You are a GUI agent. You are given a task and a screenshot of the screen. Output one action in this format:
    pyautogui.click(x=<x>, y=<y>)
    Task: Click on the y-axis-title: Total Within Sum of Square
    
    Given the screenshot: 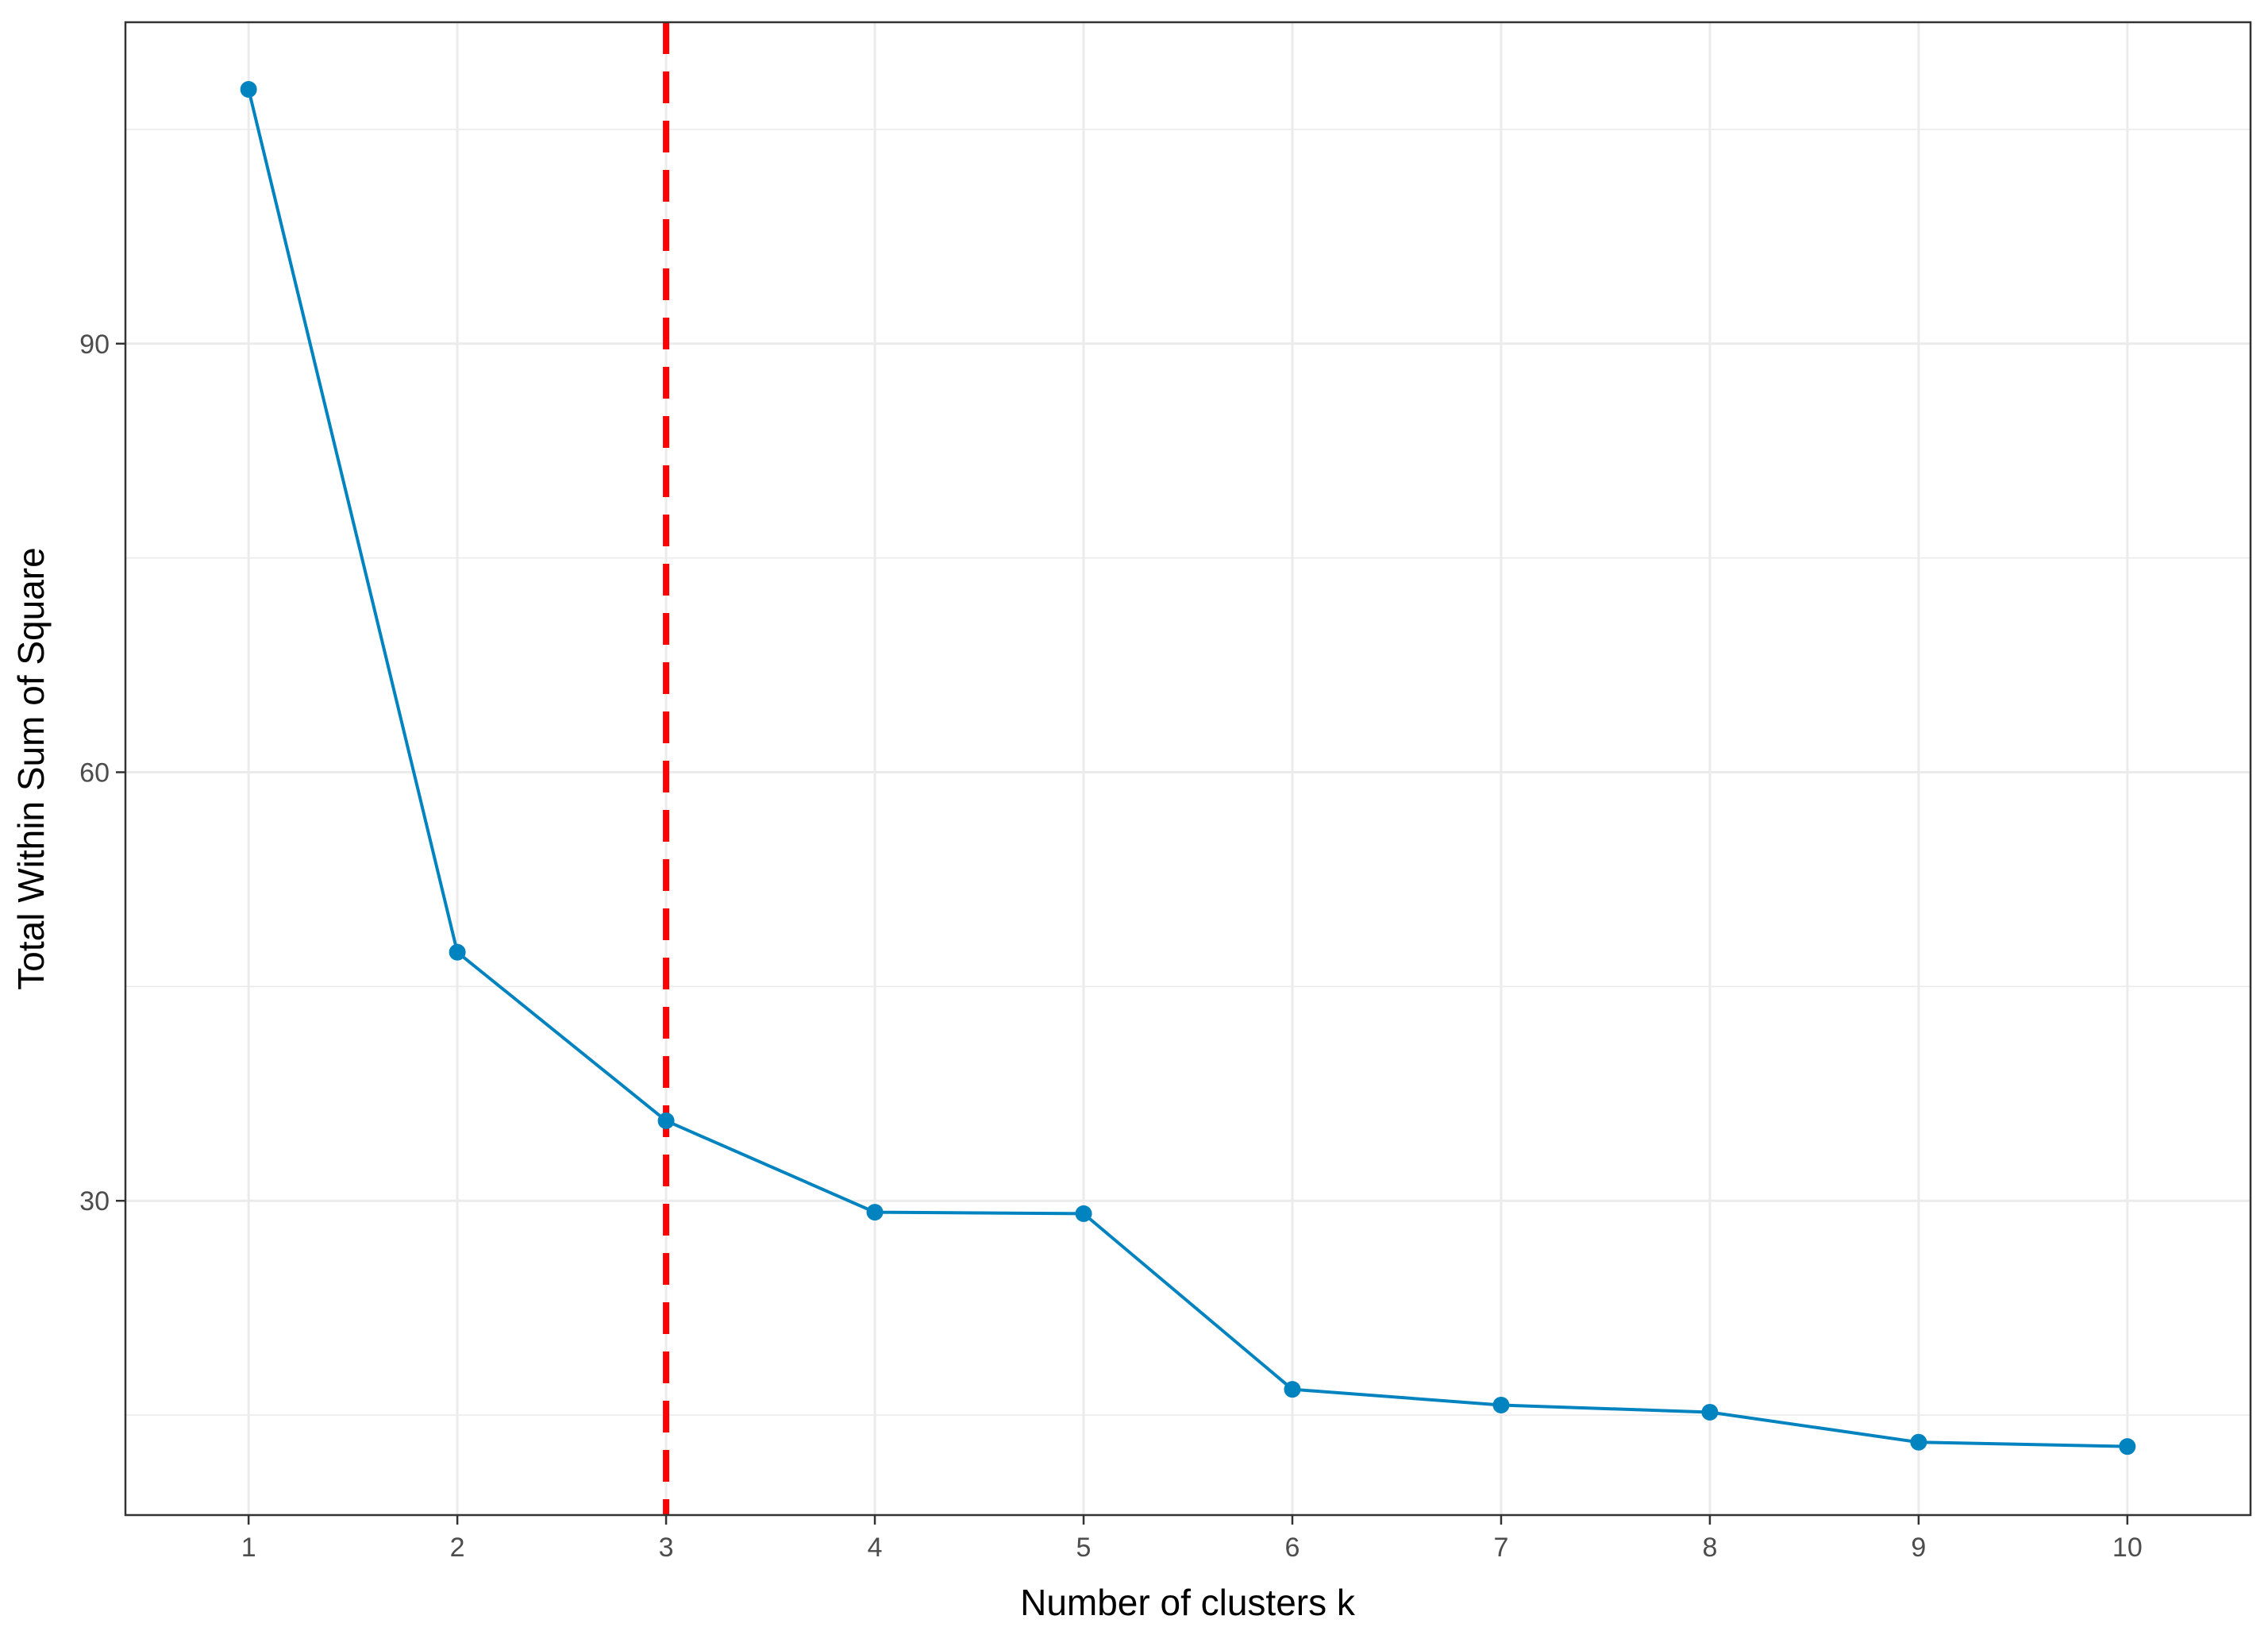 What is the action you would take?
    pyautogui.click(x=31, y=768)
    